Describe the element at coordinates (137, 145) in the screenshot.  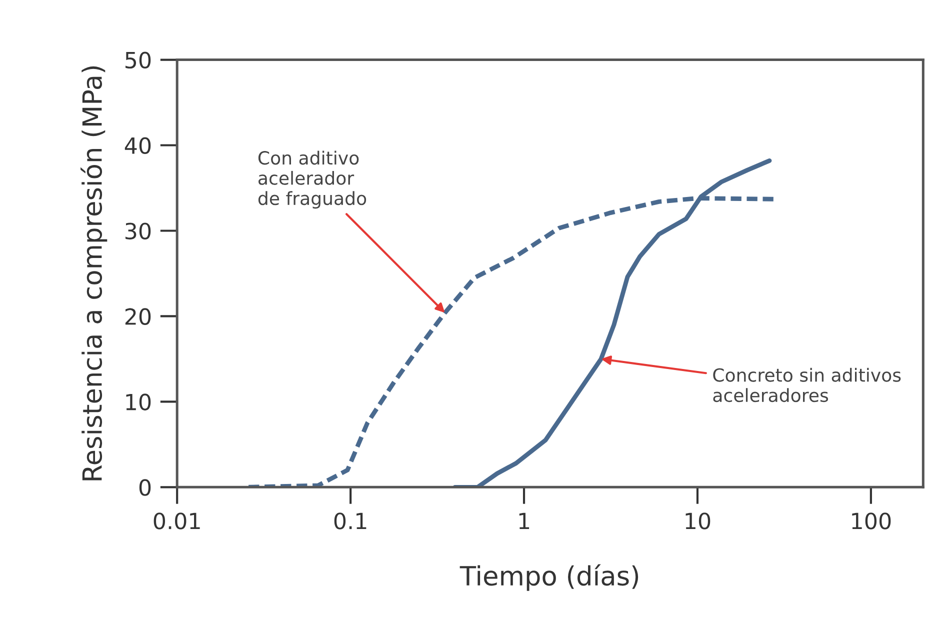
I see `y-tick-label: 40` at that location.